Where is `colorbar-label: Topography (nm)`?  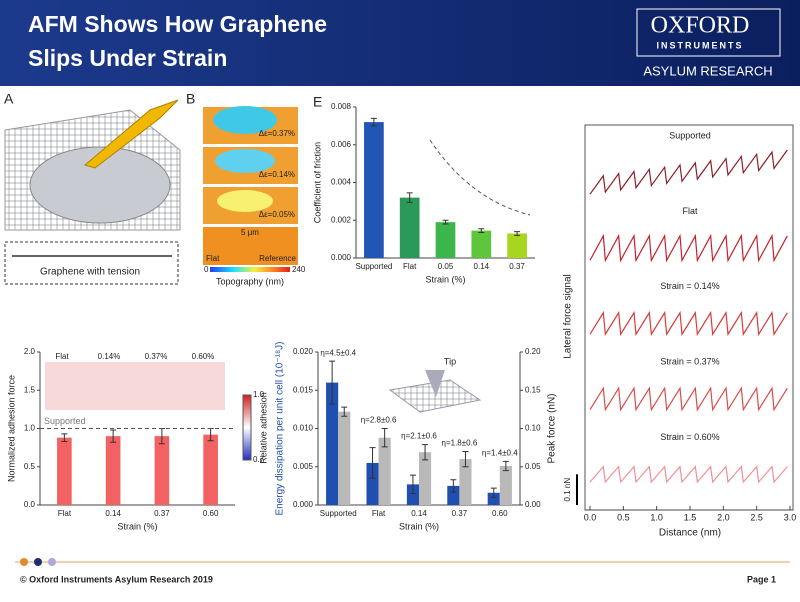 colorbar-label: Topography (nm) is located at coordinates (250, 281).